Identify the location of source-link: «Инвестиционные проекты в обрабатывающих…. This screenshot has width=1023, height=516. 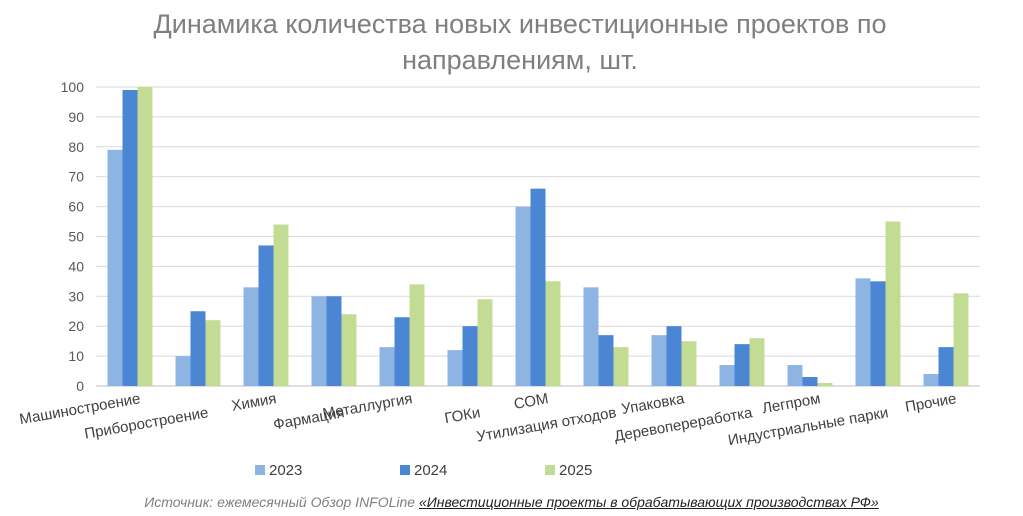
(648, 502).